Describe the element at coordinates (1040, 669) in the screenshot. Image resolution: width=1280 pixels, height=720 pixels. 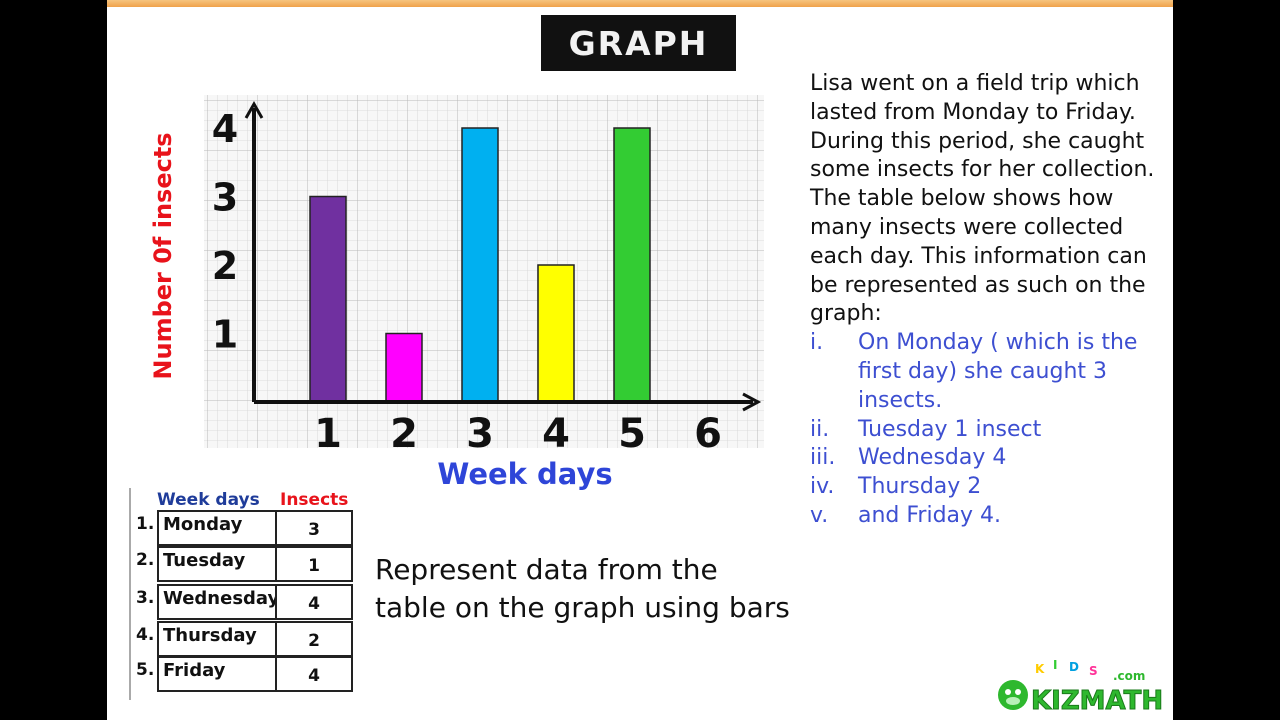
I see `svg-text: K` at that location.